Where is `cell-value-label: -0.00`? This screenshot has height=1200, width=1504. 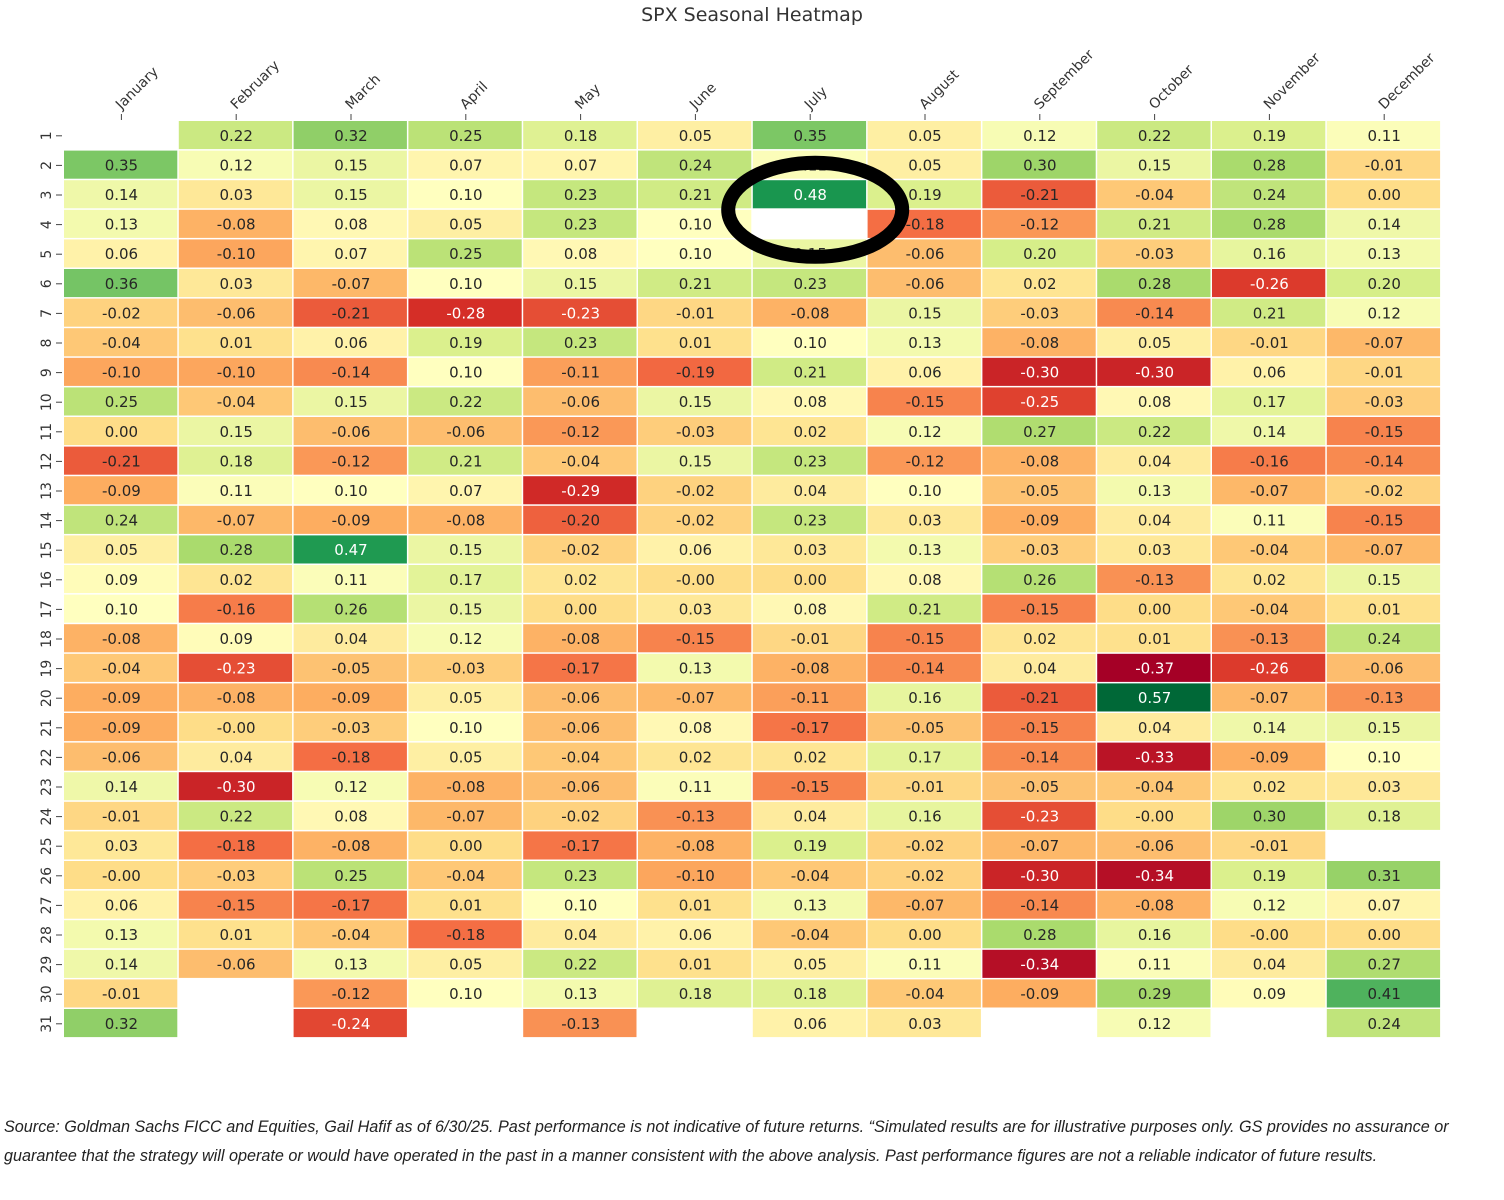
cell-value-label: -0.00 is located at coordinates (236, 728).